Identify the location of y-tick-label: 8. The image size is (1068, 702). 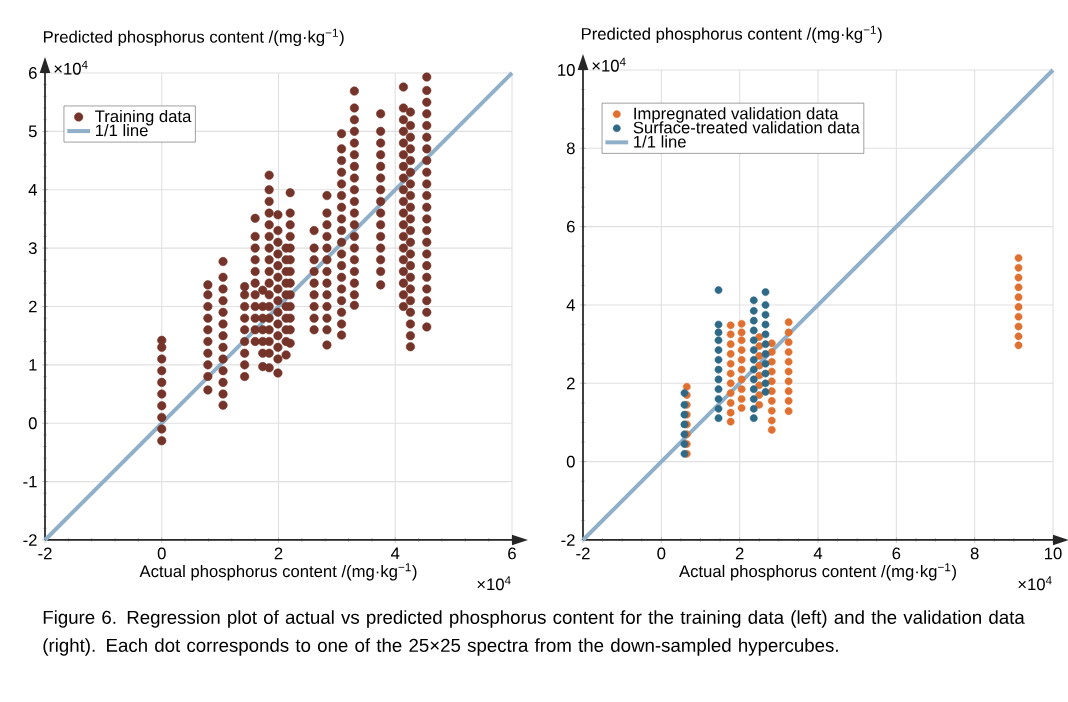
(570, 148).